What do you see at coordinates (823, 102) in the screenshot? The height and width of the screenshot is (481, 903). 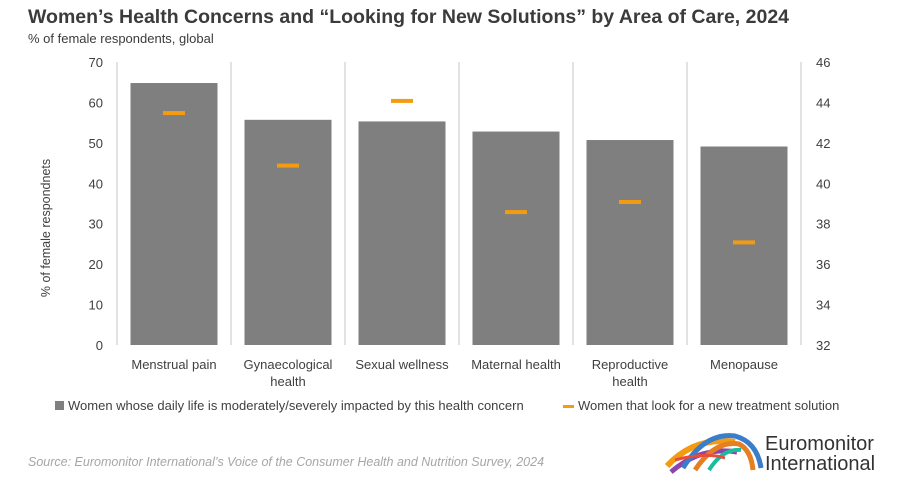 I see `y2-tick-label: 44` at bounding box center [823, 102].